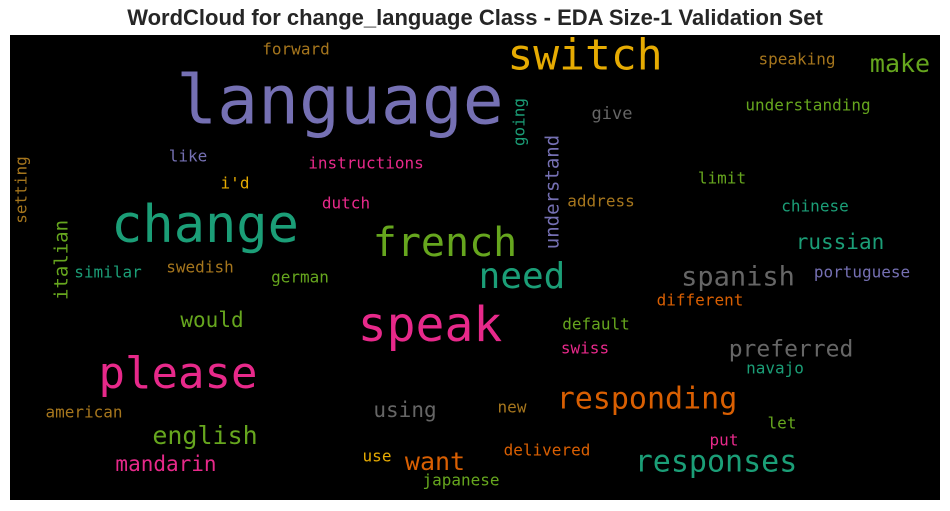  Describe the element at coordinates (211, 320) in the screenshot. I see `word: would` at that location.